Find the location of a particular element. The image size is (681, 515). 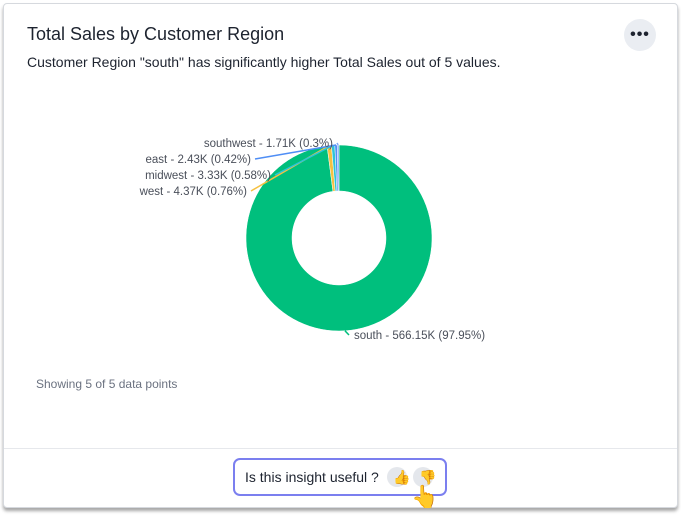

thumbs-up-button: 👍 is located at coordinates (398, 477).